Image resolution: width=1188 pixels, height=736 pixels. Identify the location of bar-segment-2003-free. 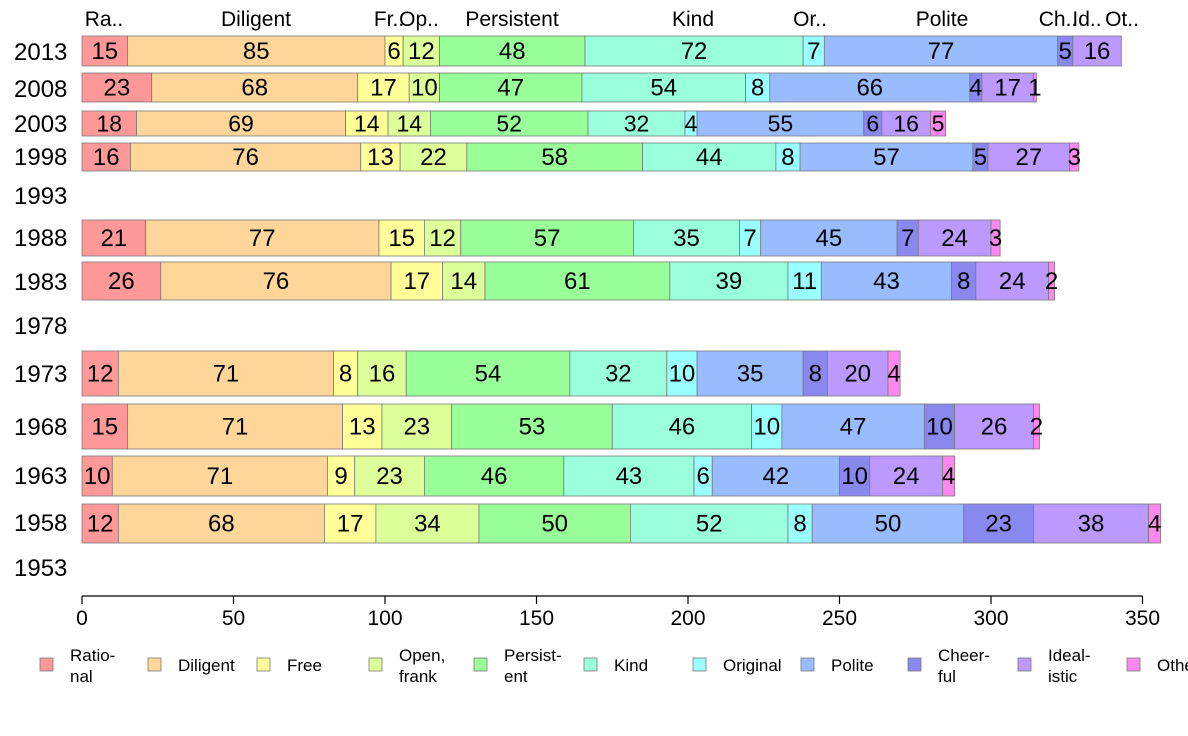
(367, 123).